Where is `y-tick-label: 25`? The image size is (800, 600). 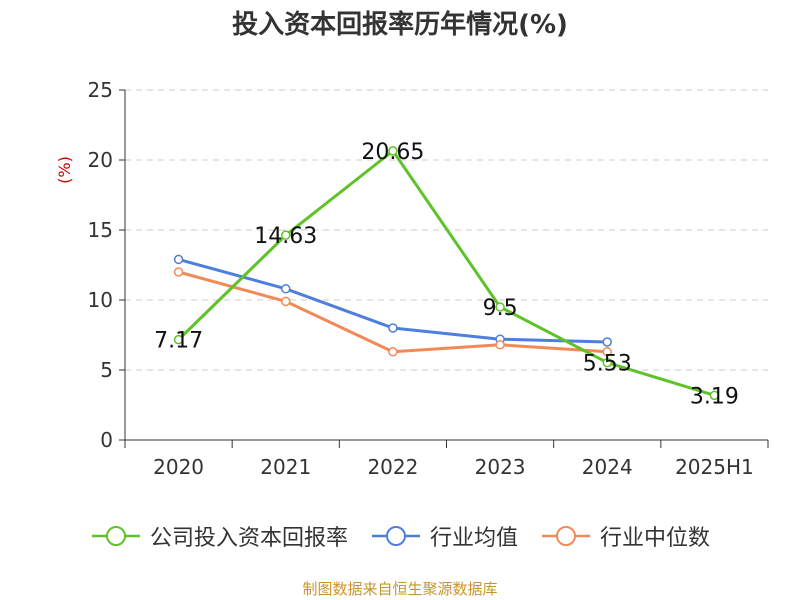
y-tick-label: 25 is located at coordinates (100, 90).